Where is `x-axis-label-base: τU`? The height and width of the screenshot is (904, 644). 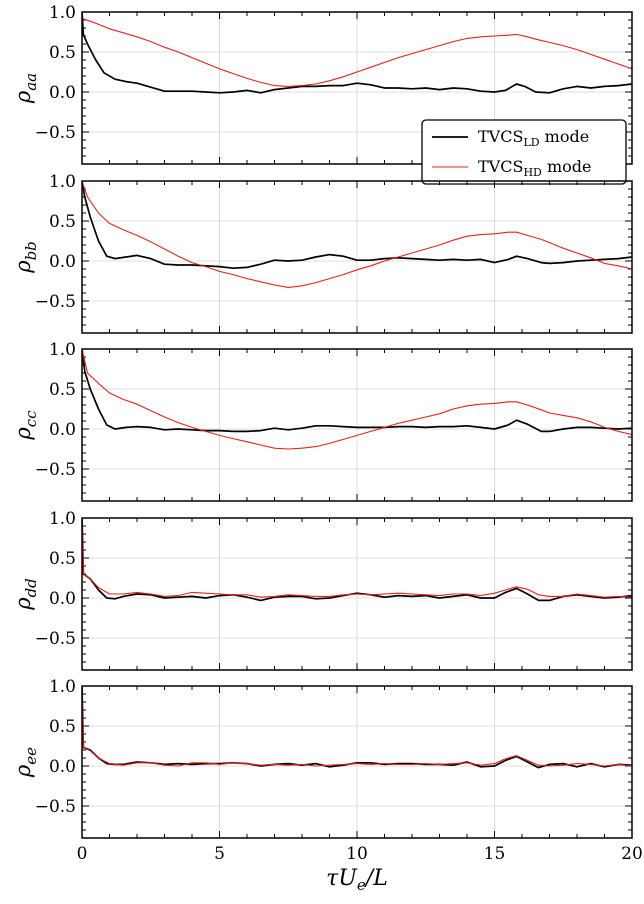
x-axis-label-base: τU is located at coordinates (342, 878).